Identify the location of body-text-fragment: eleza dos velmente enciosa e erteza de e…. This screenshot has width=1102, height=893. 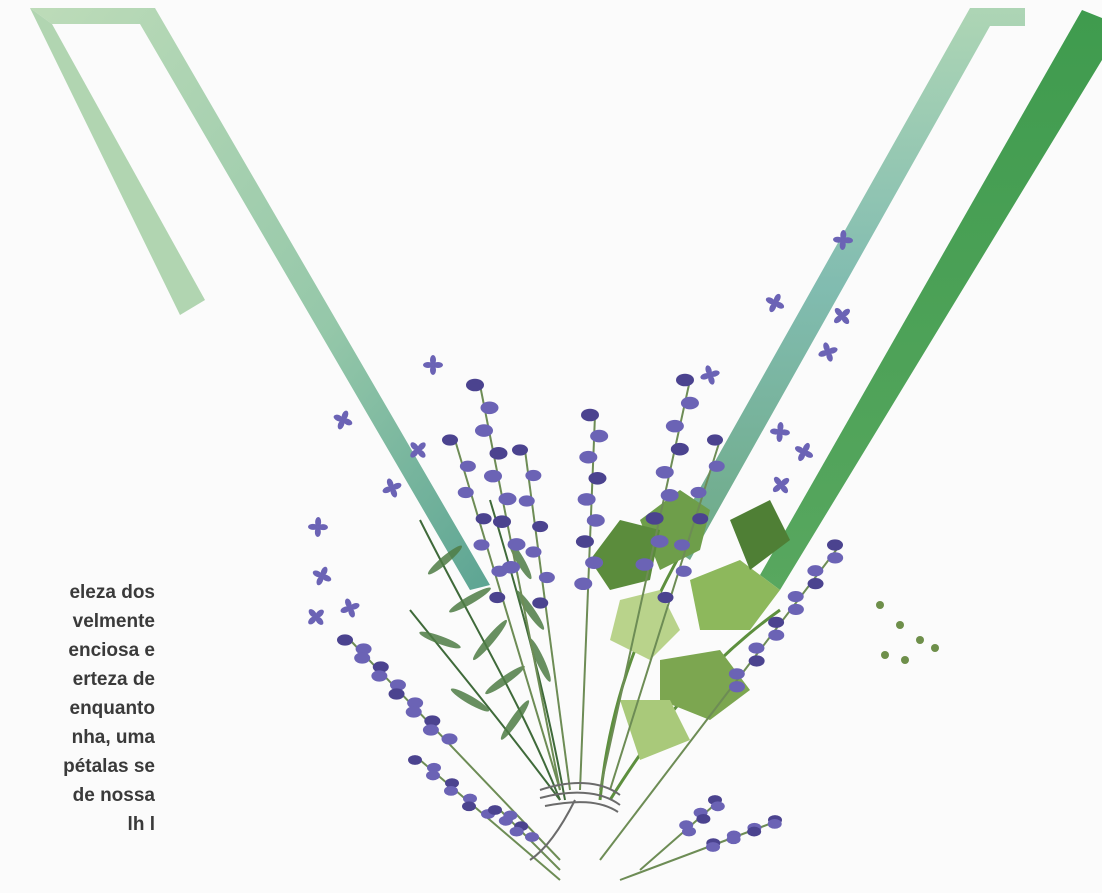
(77, 708).